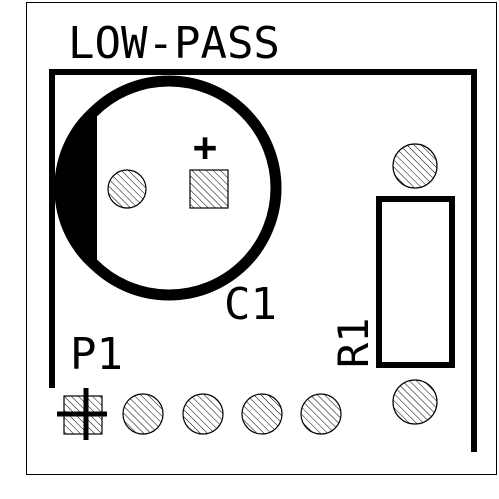  What do you see at coordinates (209, 189) in the screenshot?
I see `capacitor-positive-pad` at bounding box center [209, 189].